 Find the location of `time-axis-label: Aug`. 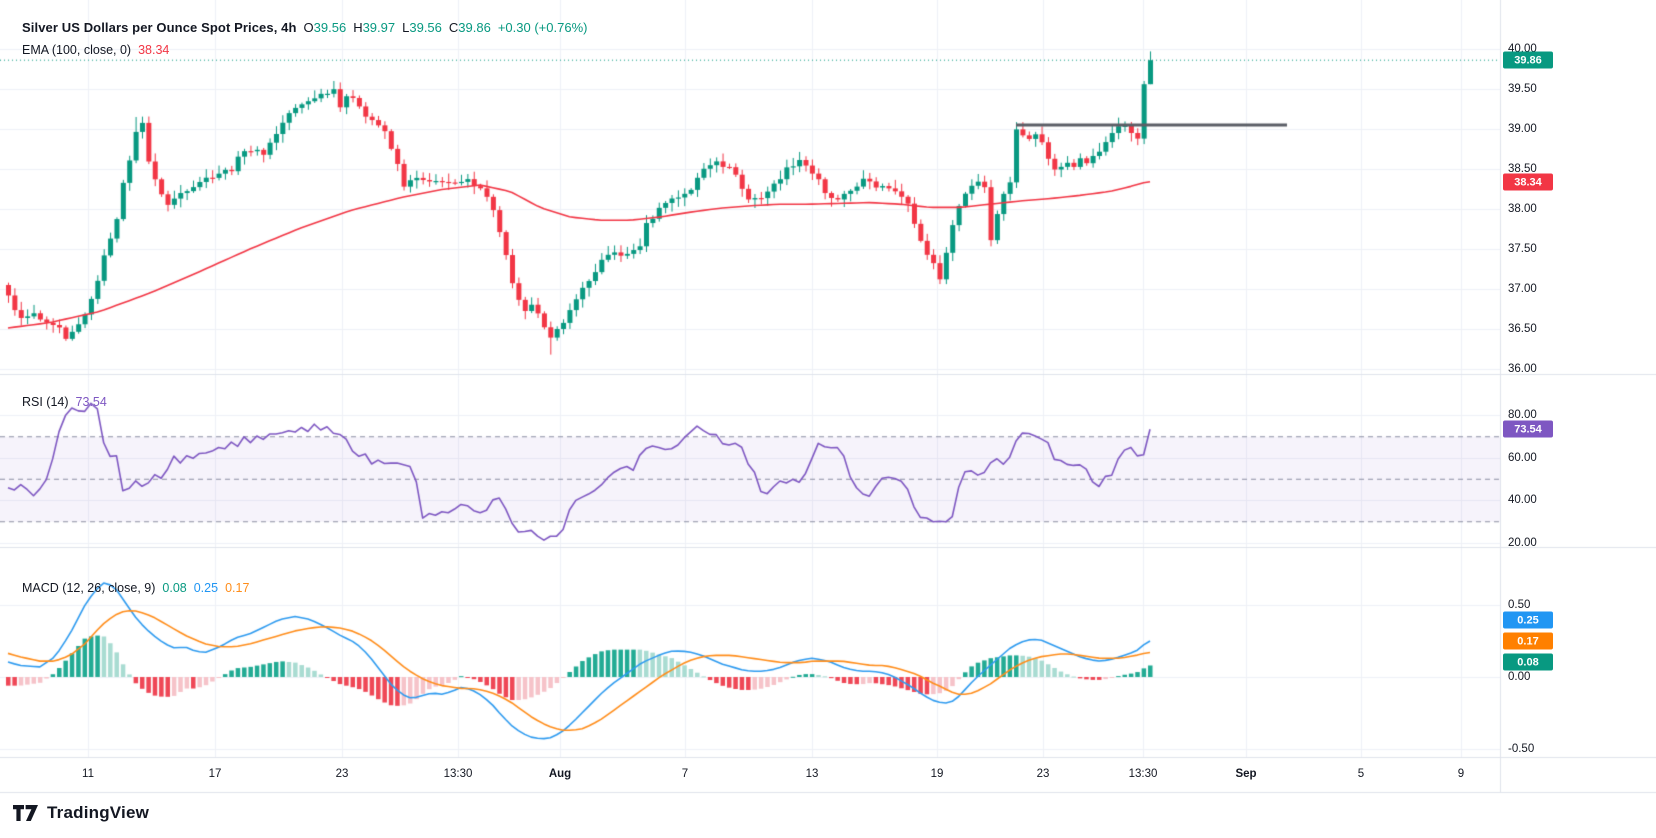

time-axis-label: Aug is located at coordinates (560, 774).